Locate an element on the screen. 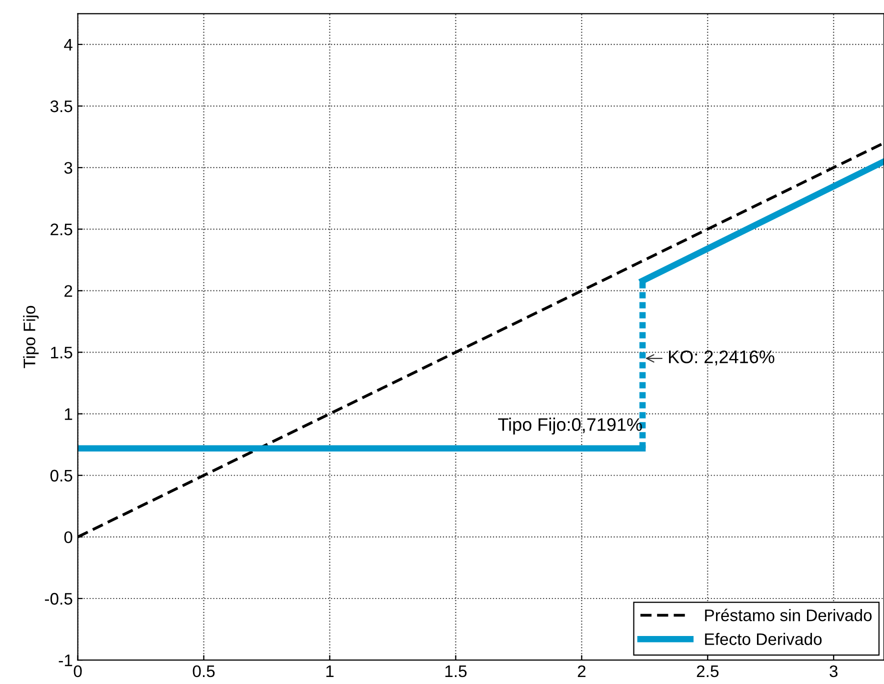 The image size is (884, 684). y-tick-label: 2 is located at coordinates (68, 291).